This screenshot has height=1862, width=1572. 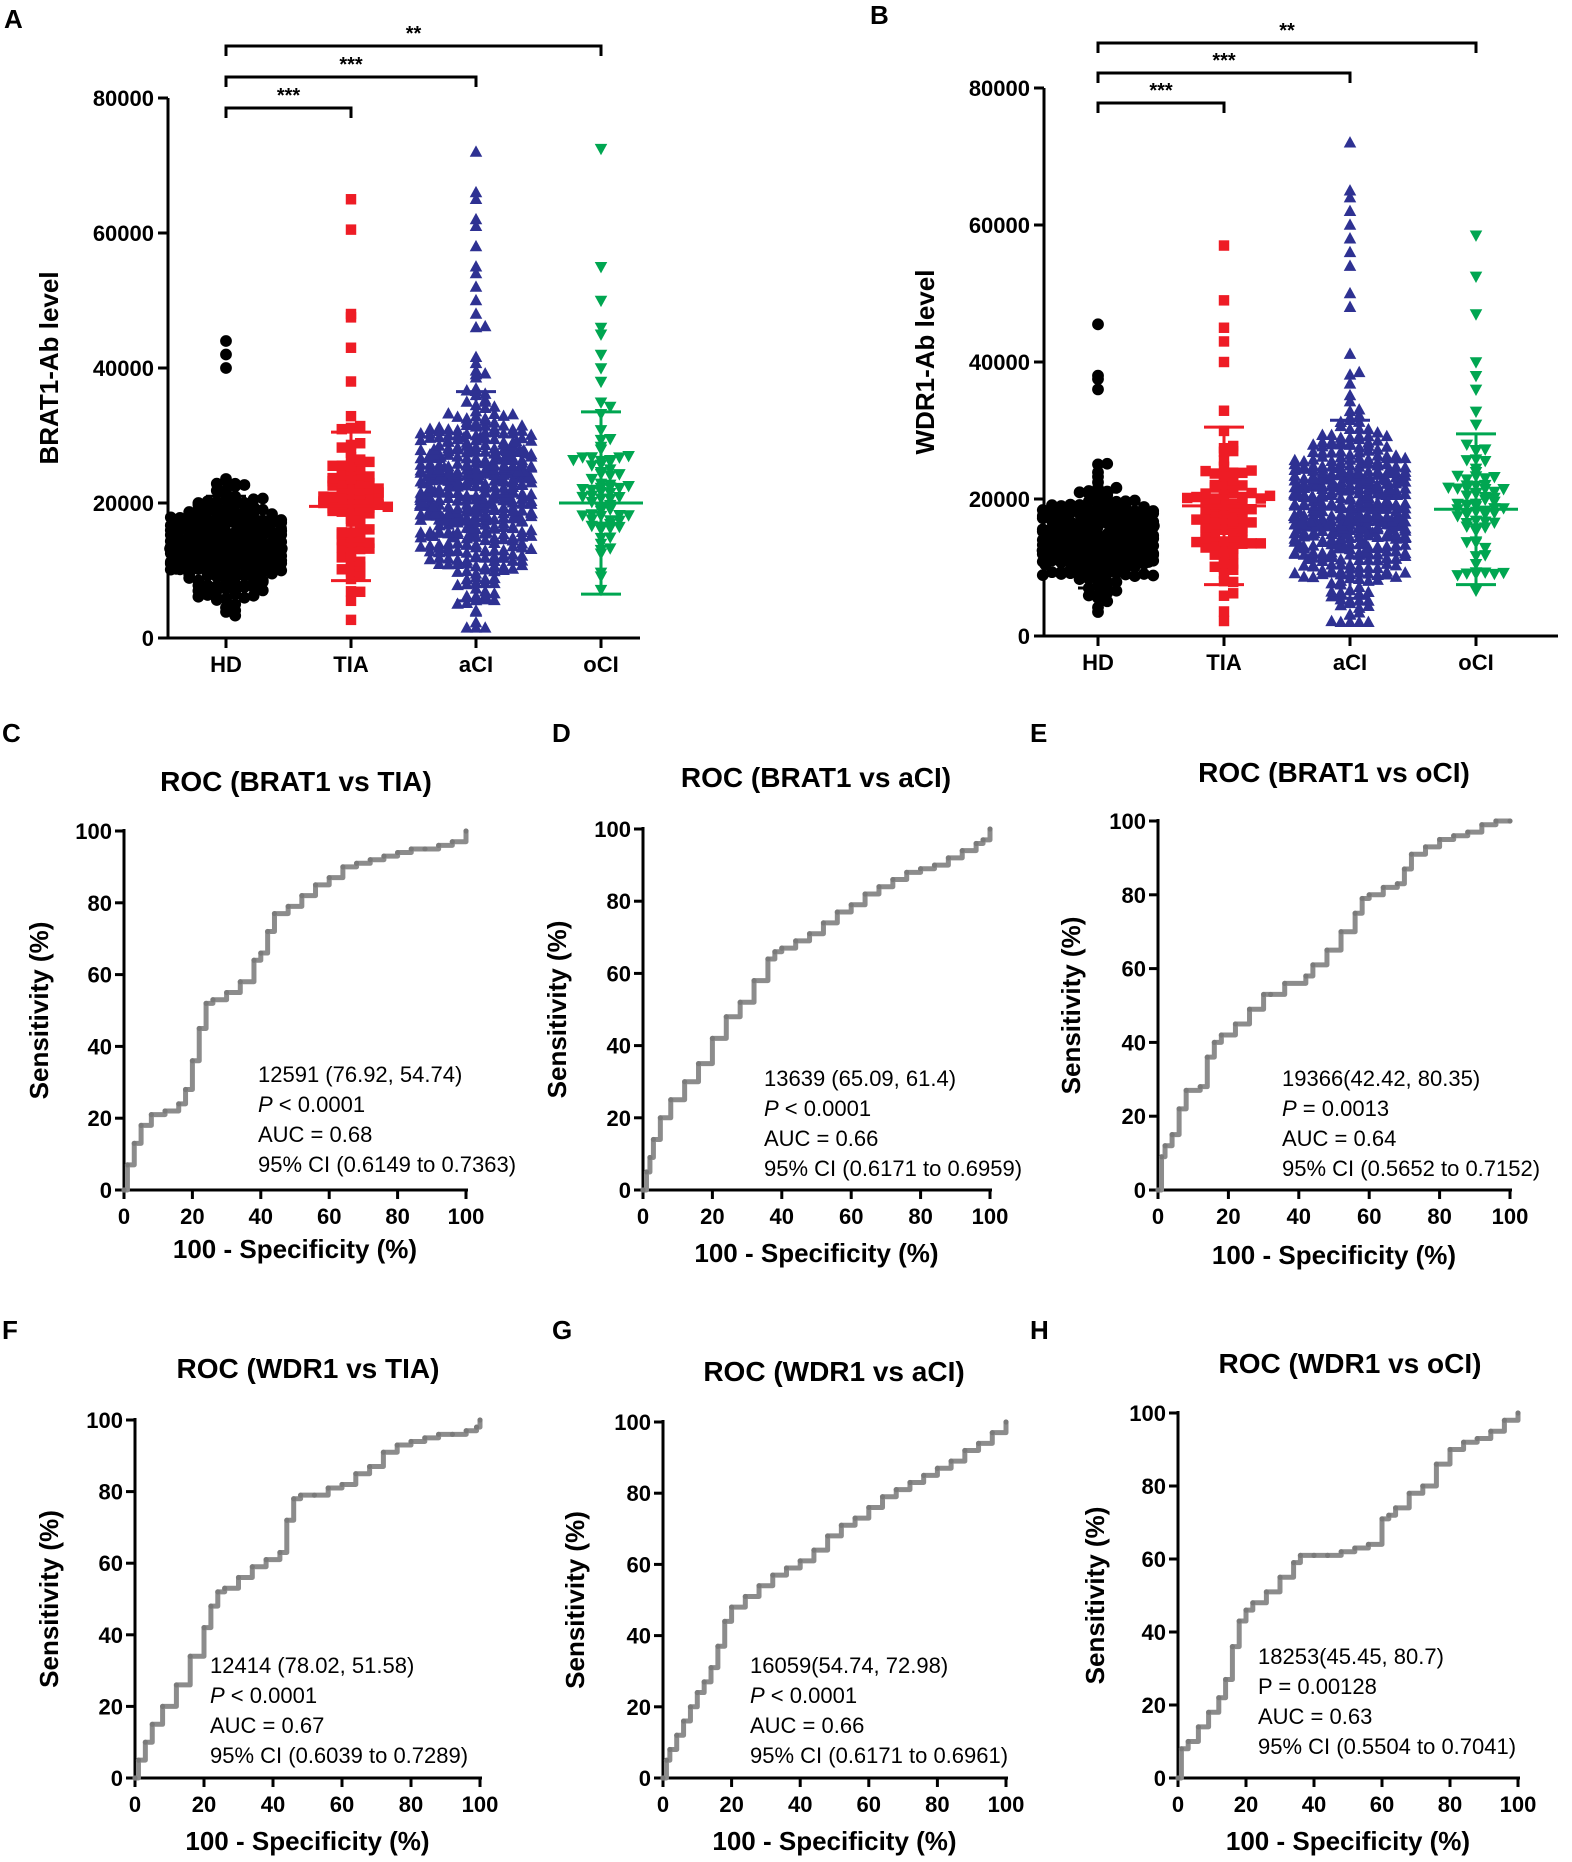 What do you see at coordinates (825, 1108) in the screenshot?
I see `annotation-post: < 0.0001` at bounding box center [825, 1108].